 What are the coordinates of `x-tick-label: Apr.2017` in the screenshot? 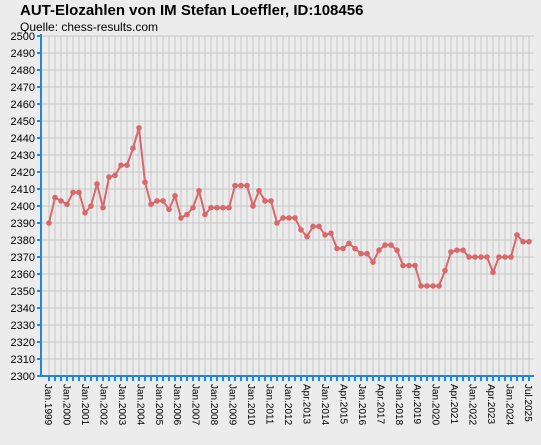 It's located at (379, 404).